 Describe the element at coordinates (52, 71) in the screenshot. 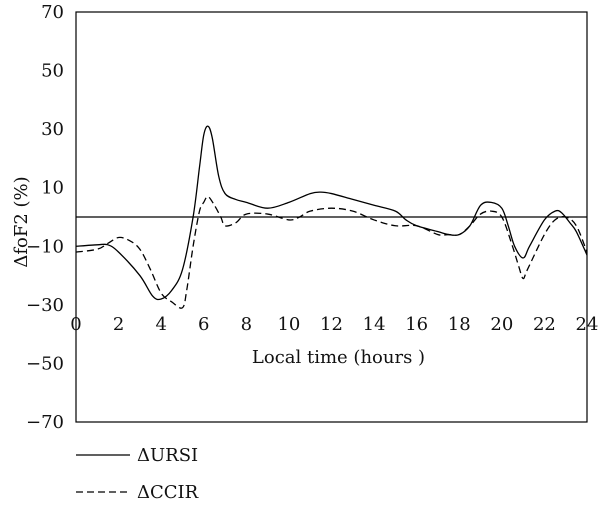

I see `y-tick-label: 50` at that location.